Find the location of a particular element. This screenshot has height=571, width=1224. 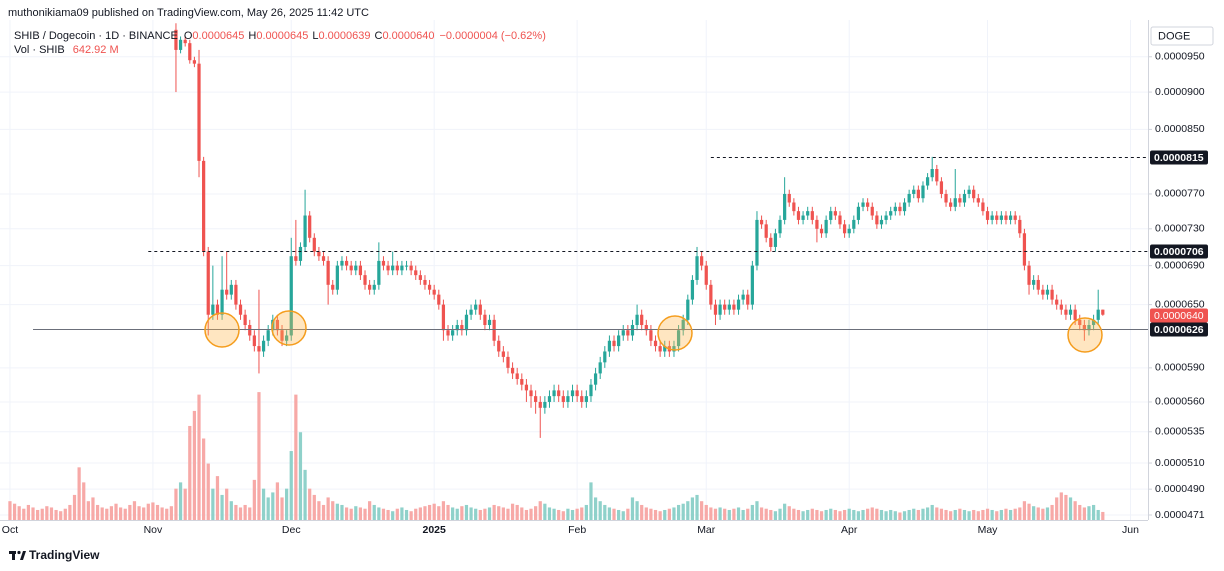

y-tick-label: 0.0000490 is located at coordinates (1180, 489).